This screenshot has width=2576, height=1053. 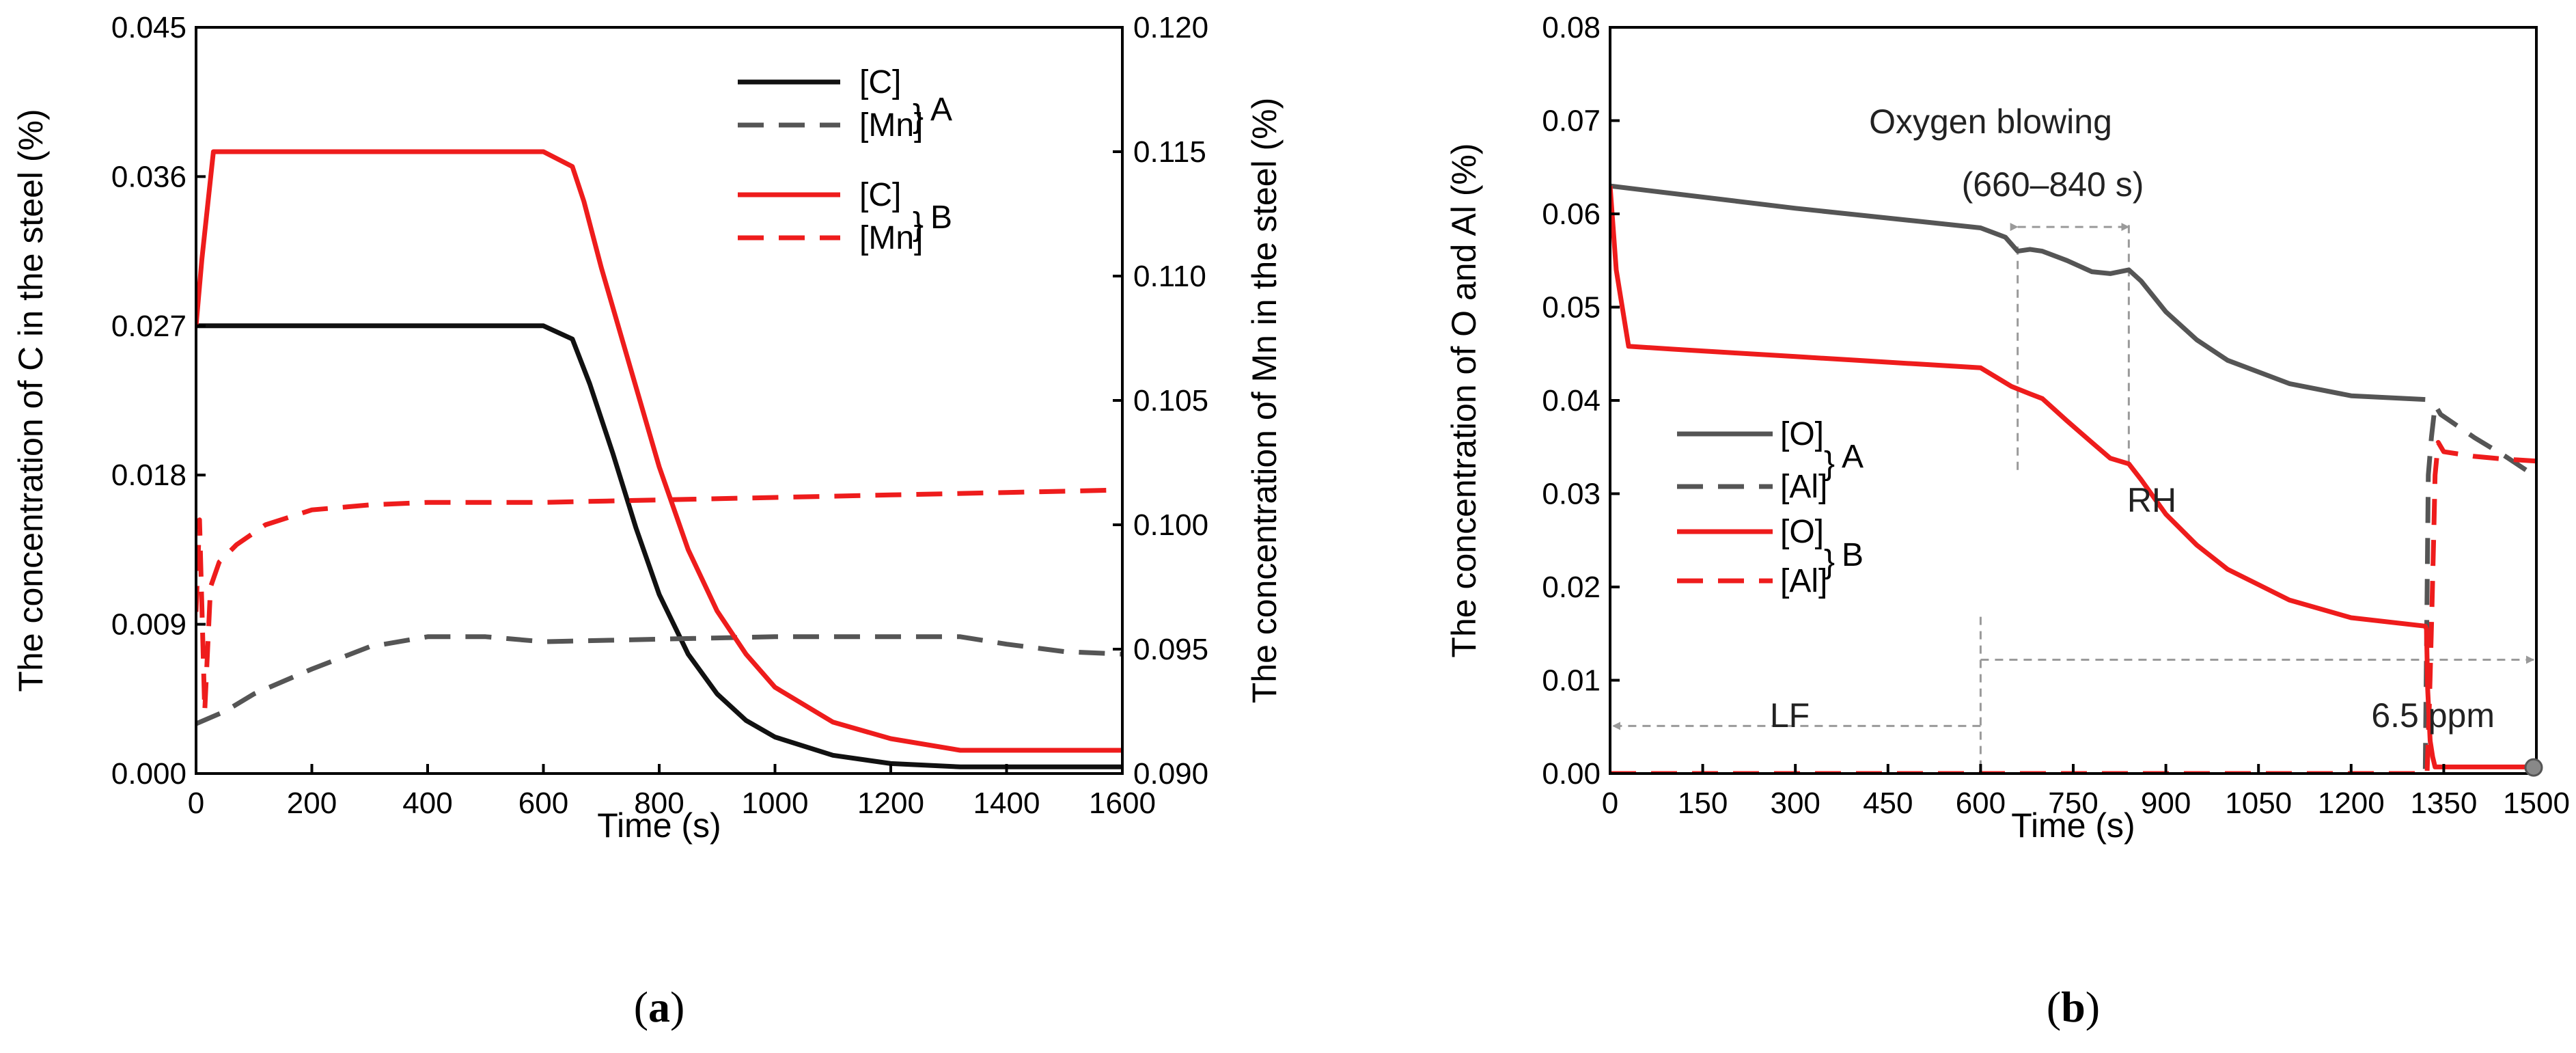 What do you see at coordinates (941, 218) in the screenshot?
I see `legend-group-b: B` at bounding box center [941, 218].